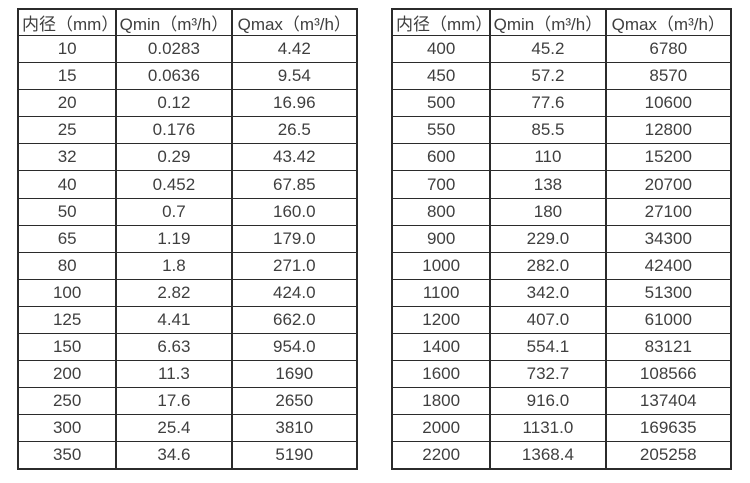  Describe the element at coordinates (174, 76) in the screenshot. I see `table-cell: 0.0636` at that location.